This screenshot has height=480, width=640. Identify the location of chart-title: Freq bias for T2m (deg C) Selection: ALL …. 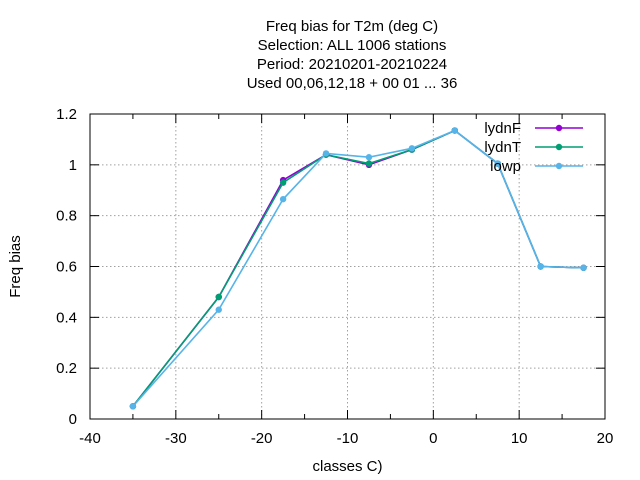
(352, 55).